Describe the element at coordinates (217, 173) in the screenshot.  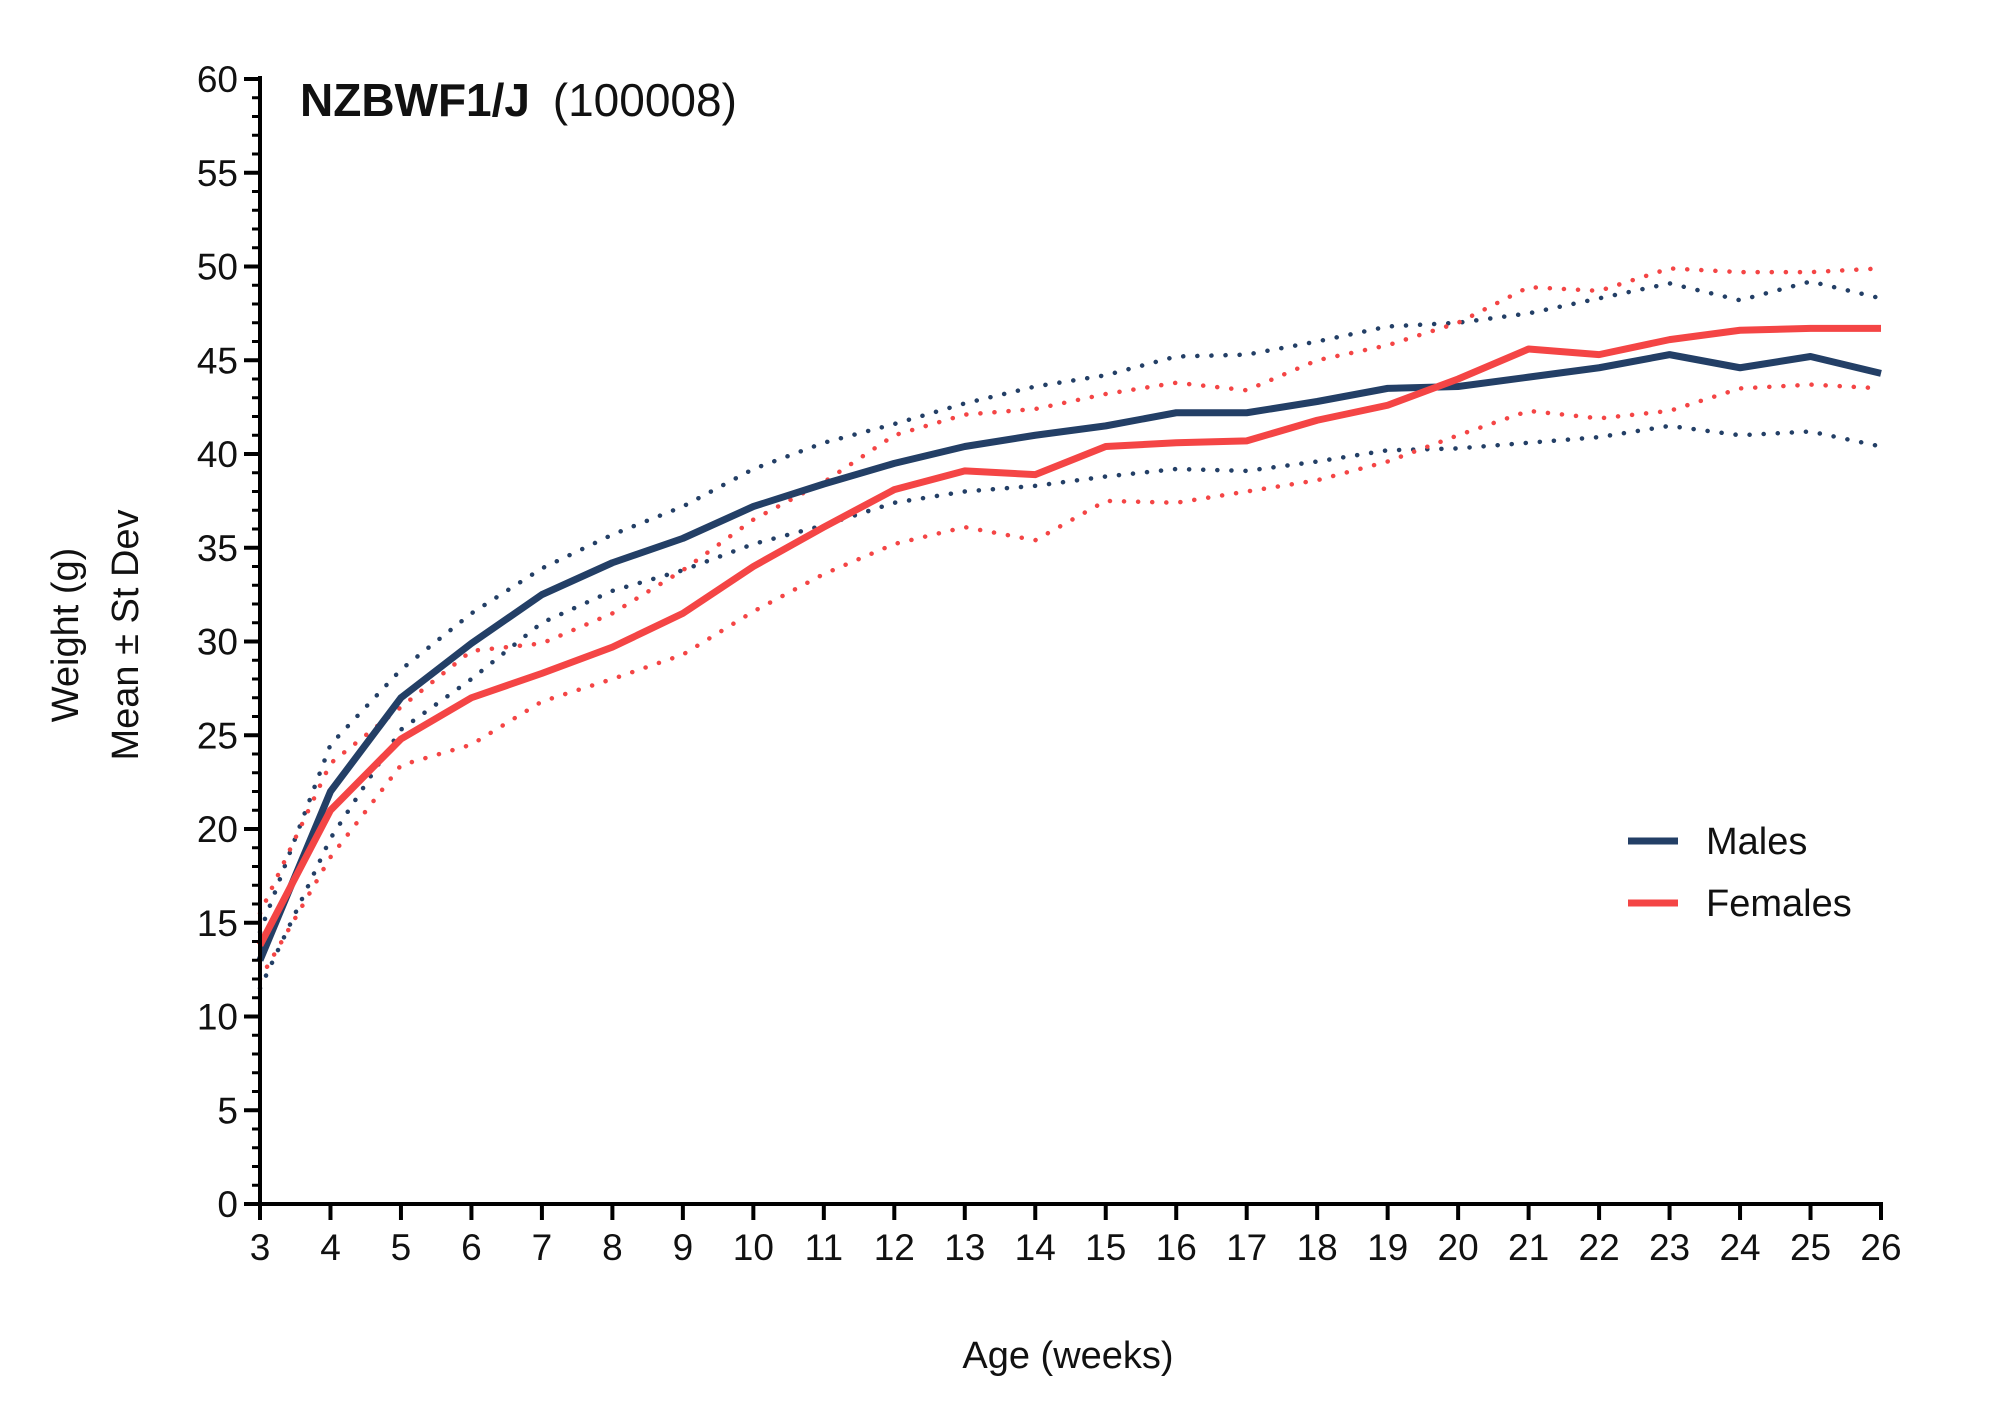
I see `y-tick-label: 55` at that location.